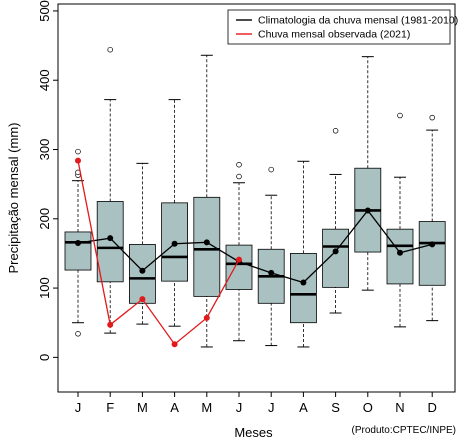 The image size is (461, 441). I want to click on credit-text: (Produto:CPTEC/INPE), so click(404, 430).